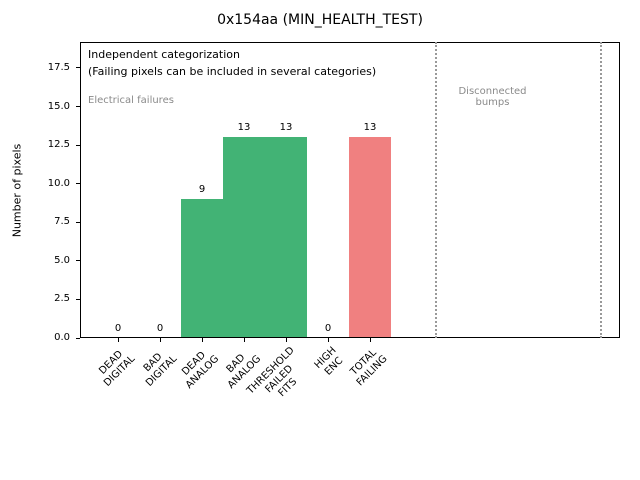 The height and width of the screenshot is (480, 640). What do you see at coordinates (131, 100) in the screenshot?
I see `annotation-electrical-failures: Electrical failures` at bounding box center [131, 100].